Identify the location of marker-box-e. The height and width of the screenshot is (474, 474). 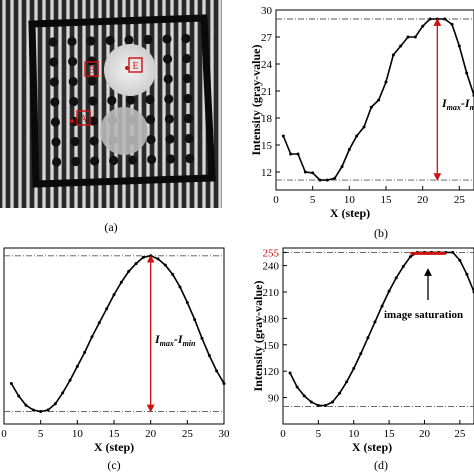
(135, 65).